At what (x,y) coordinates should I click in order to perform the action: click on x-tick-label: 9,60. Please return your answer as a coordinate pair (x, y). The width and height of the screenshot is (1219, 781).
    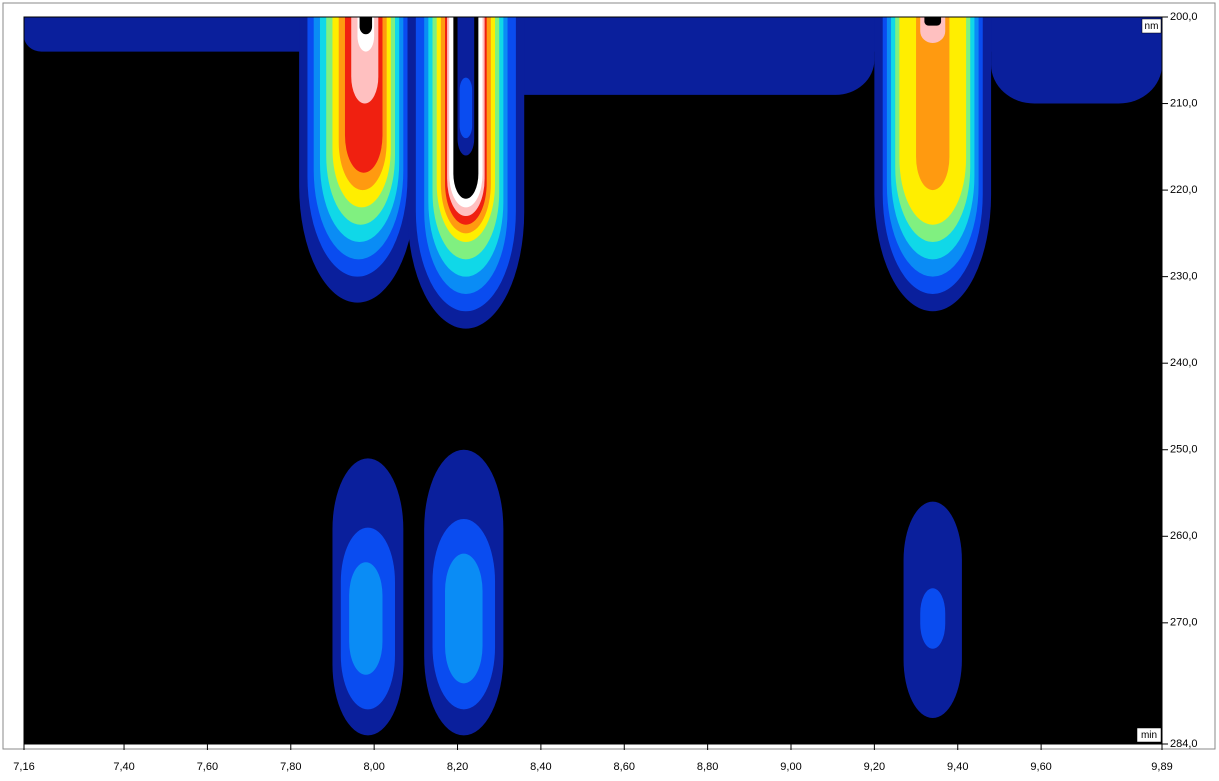
    Looking at the image, I should click on (1040, 767).